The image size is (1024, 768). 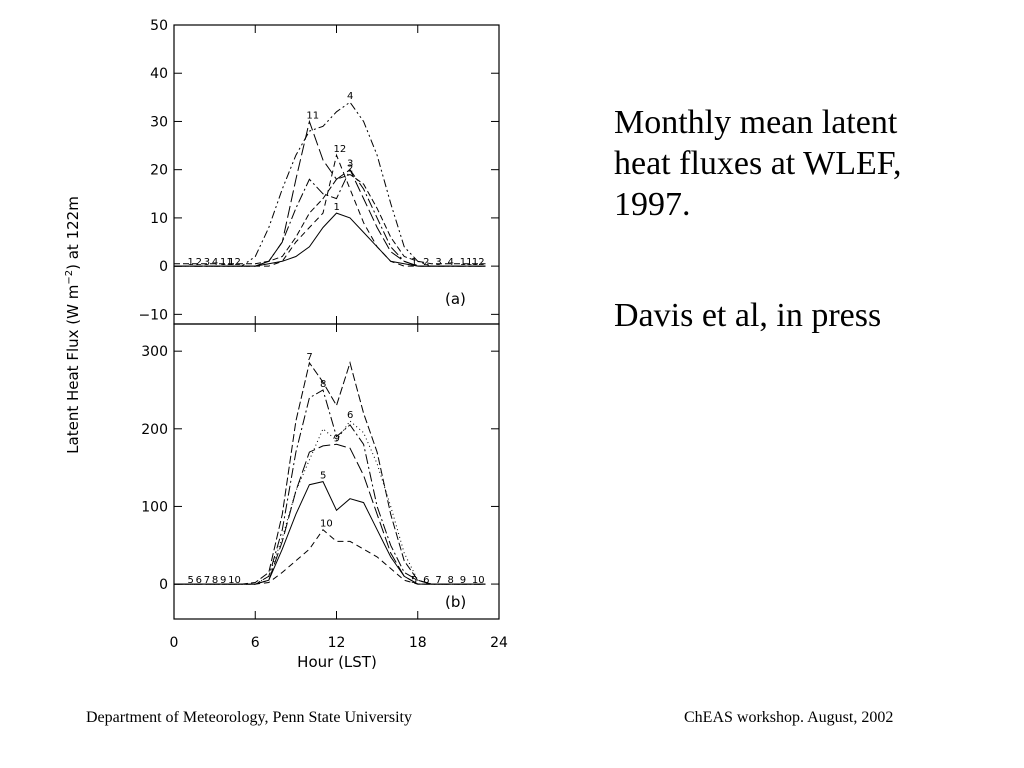 What do you see at coordinates (191, 262) in the screenshot?
I see `series-base-label-a-month-1-0: 1` at bounding box center [191, 262].